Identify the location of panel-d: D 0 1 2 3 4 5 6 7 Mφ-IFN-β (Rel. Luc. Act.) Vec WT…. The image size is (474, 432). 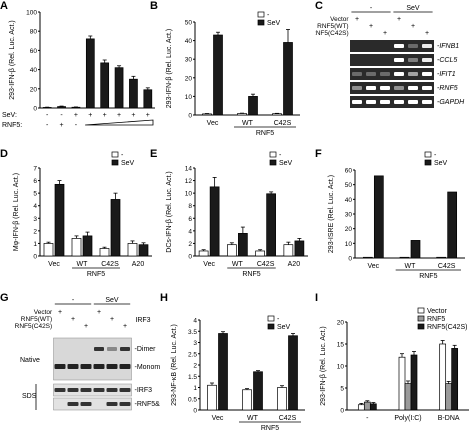
(80, 218).